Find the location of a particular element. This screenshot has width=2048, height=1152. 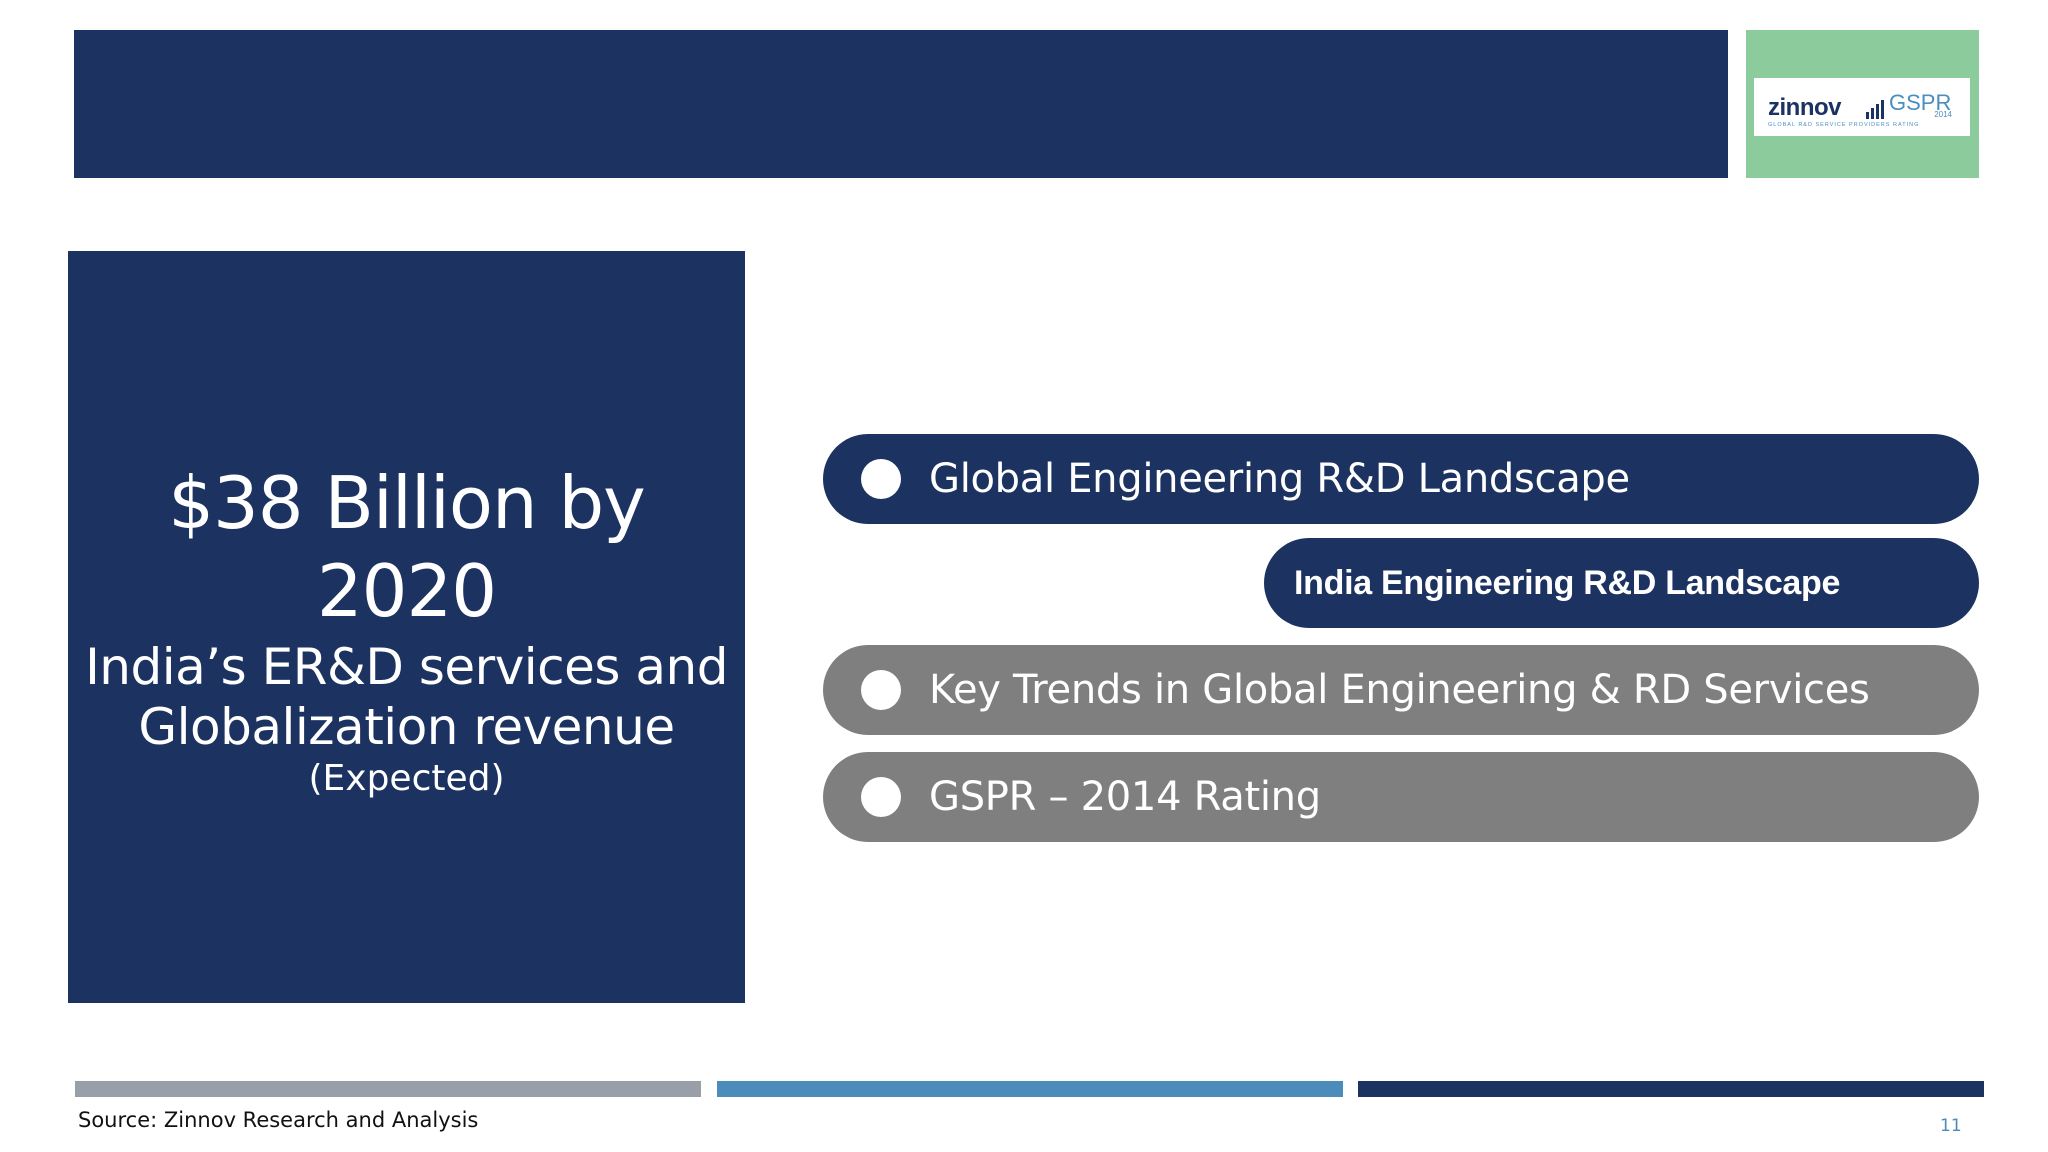

agenda-item-india-landscape: India Engineering R&D Landscape is located at coordinates (1621, 583).